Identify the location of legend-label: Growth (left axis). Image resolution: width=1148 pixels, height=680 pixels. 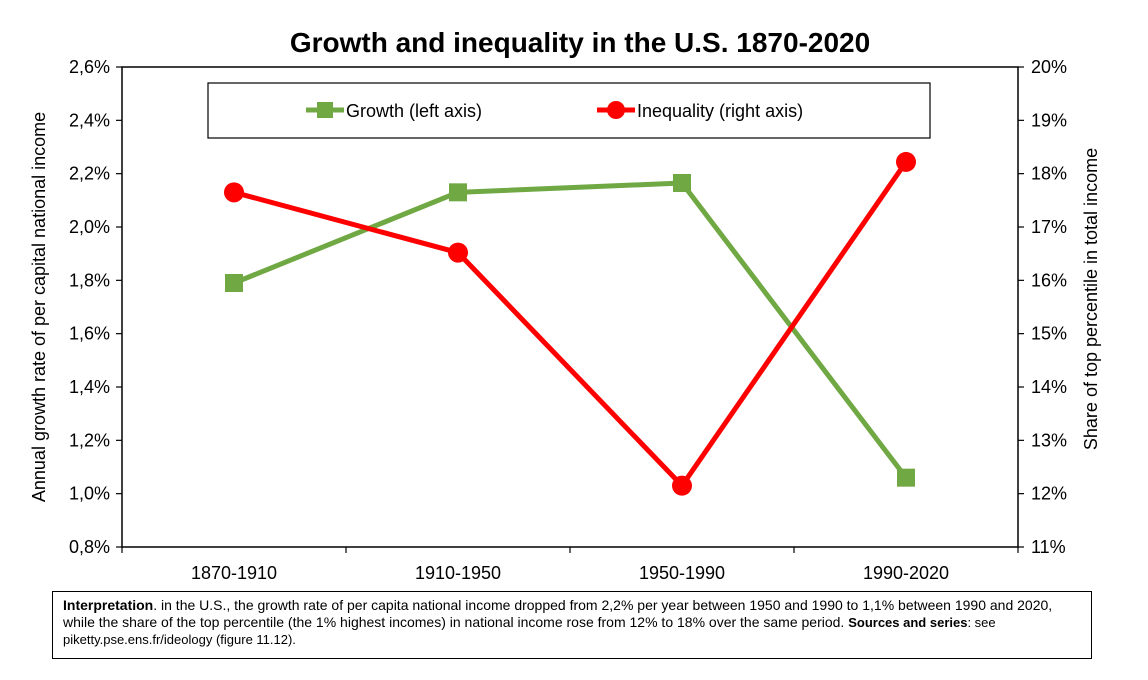
(414, 111).